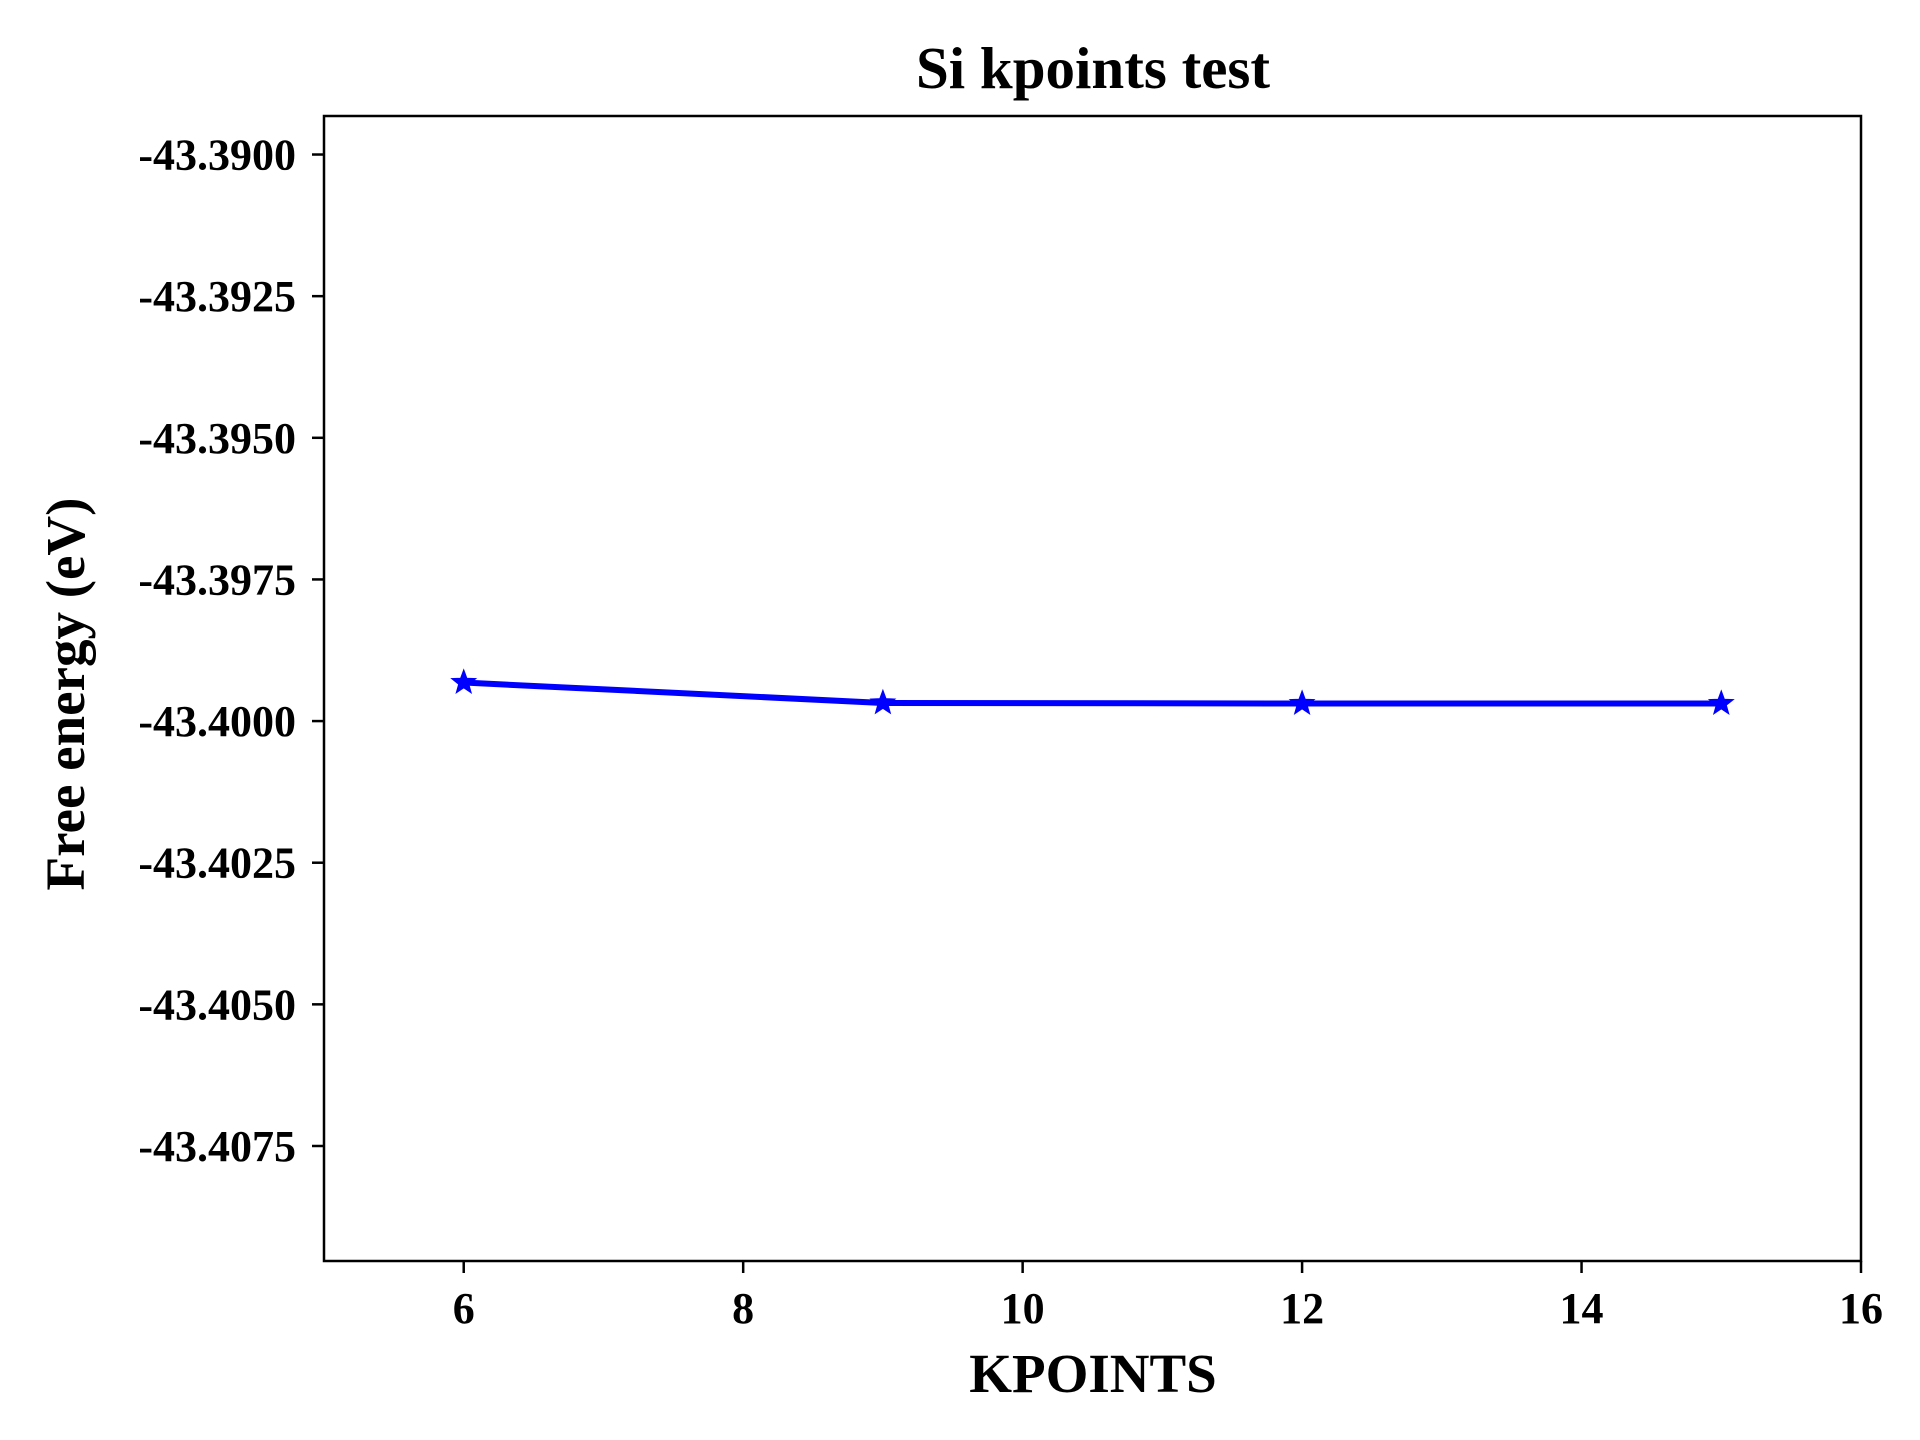 The height and width of the screenshot is (1440, 1920). What do you see at coordinates (1092, 693) in the screenshot?
I see `series-line` at bounding box center [1092, 693].